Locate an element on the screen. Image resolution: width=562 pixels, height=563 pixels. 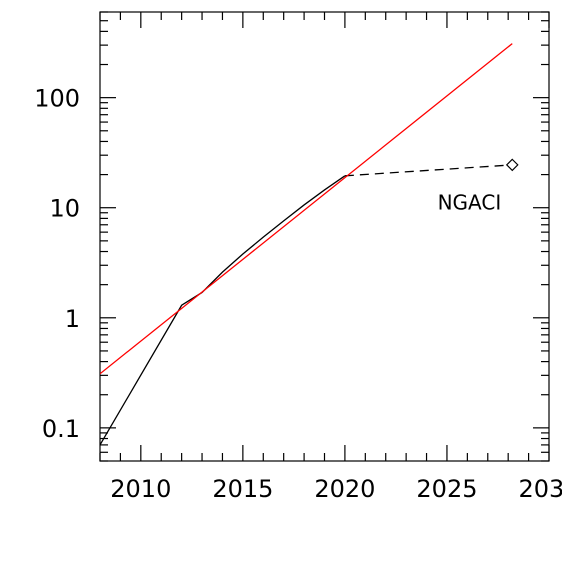
marker-group is located at coordinates (512, 165).